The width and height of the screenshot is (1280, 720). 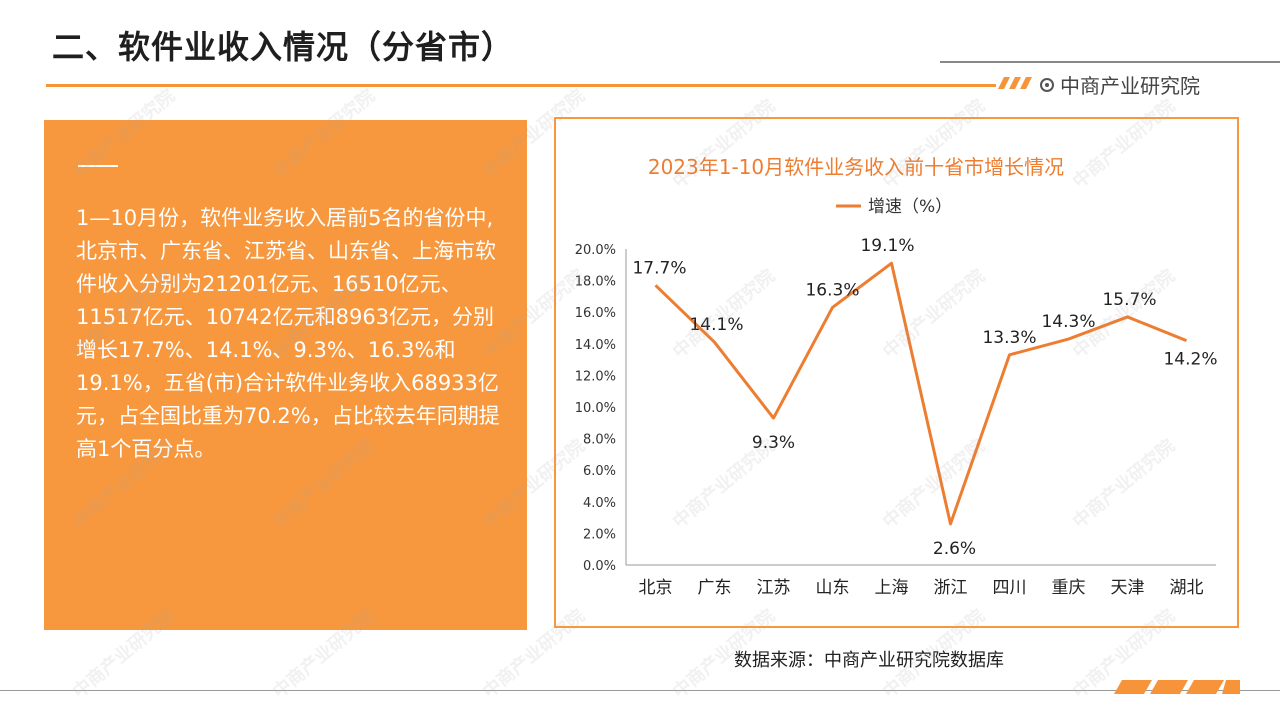 What do you see at coordinates (599, 471) in the screenshot?
I see `y-tick-label: 6.0%` at bounding box center [599, 471].